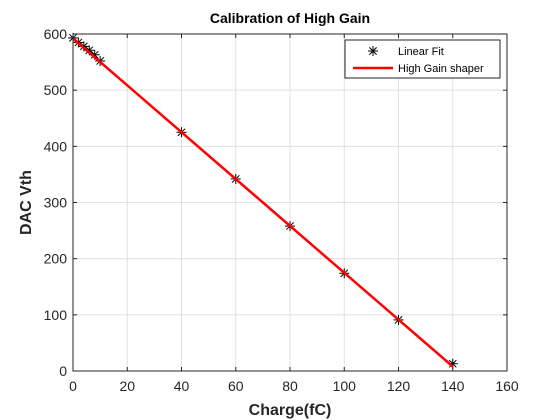 This screenshot has width=560, height=420. I want to click on legend-box, so click(422, 59).